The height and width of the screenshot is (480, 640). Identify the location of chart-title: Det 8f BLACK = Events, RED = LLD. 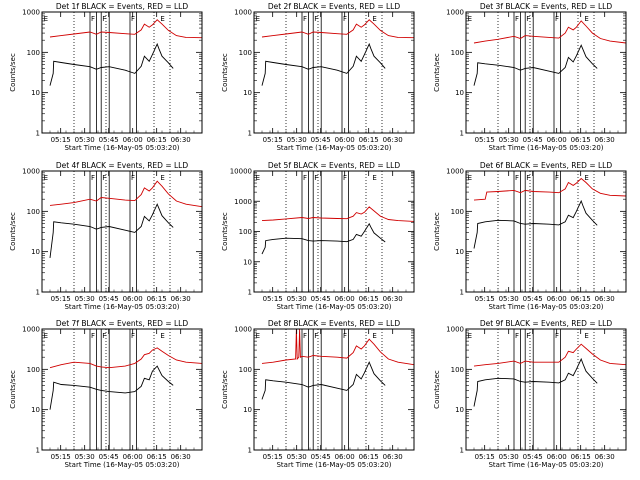
(334, 323).